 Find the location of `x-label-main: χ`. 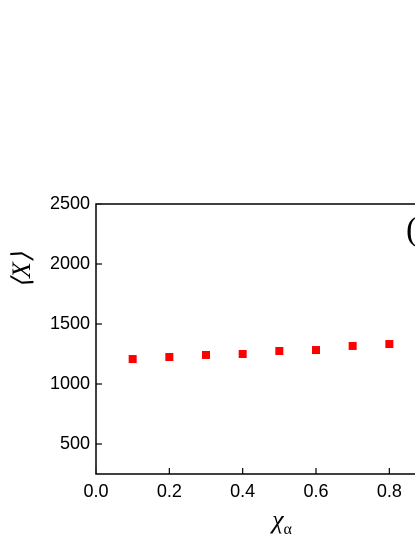

x-label-main: χ is located at coordinates (276, 519).